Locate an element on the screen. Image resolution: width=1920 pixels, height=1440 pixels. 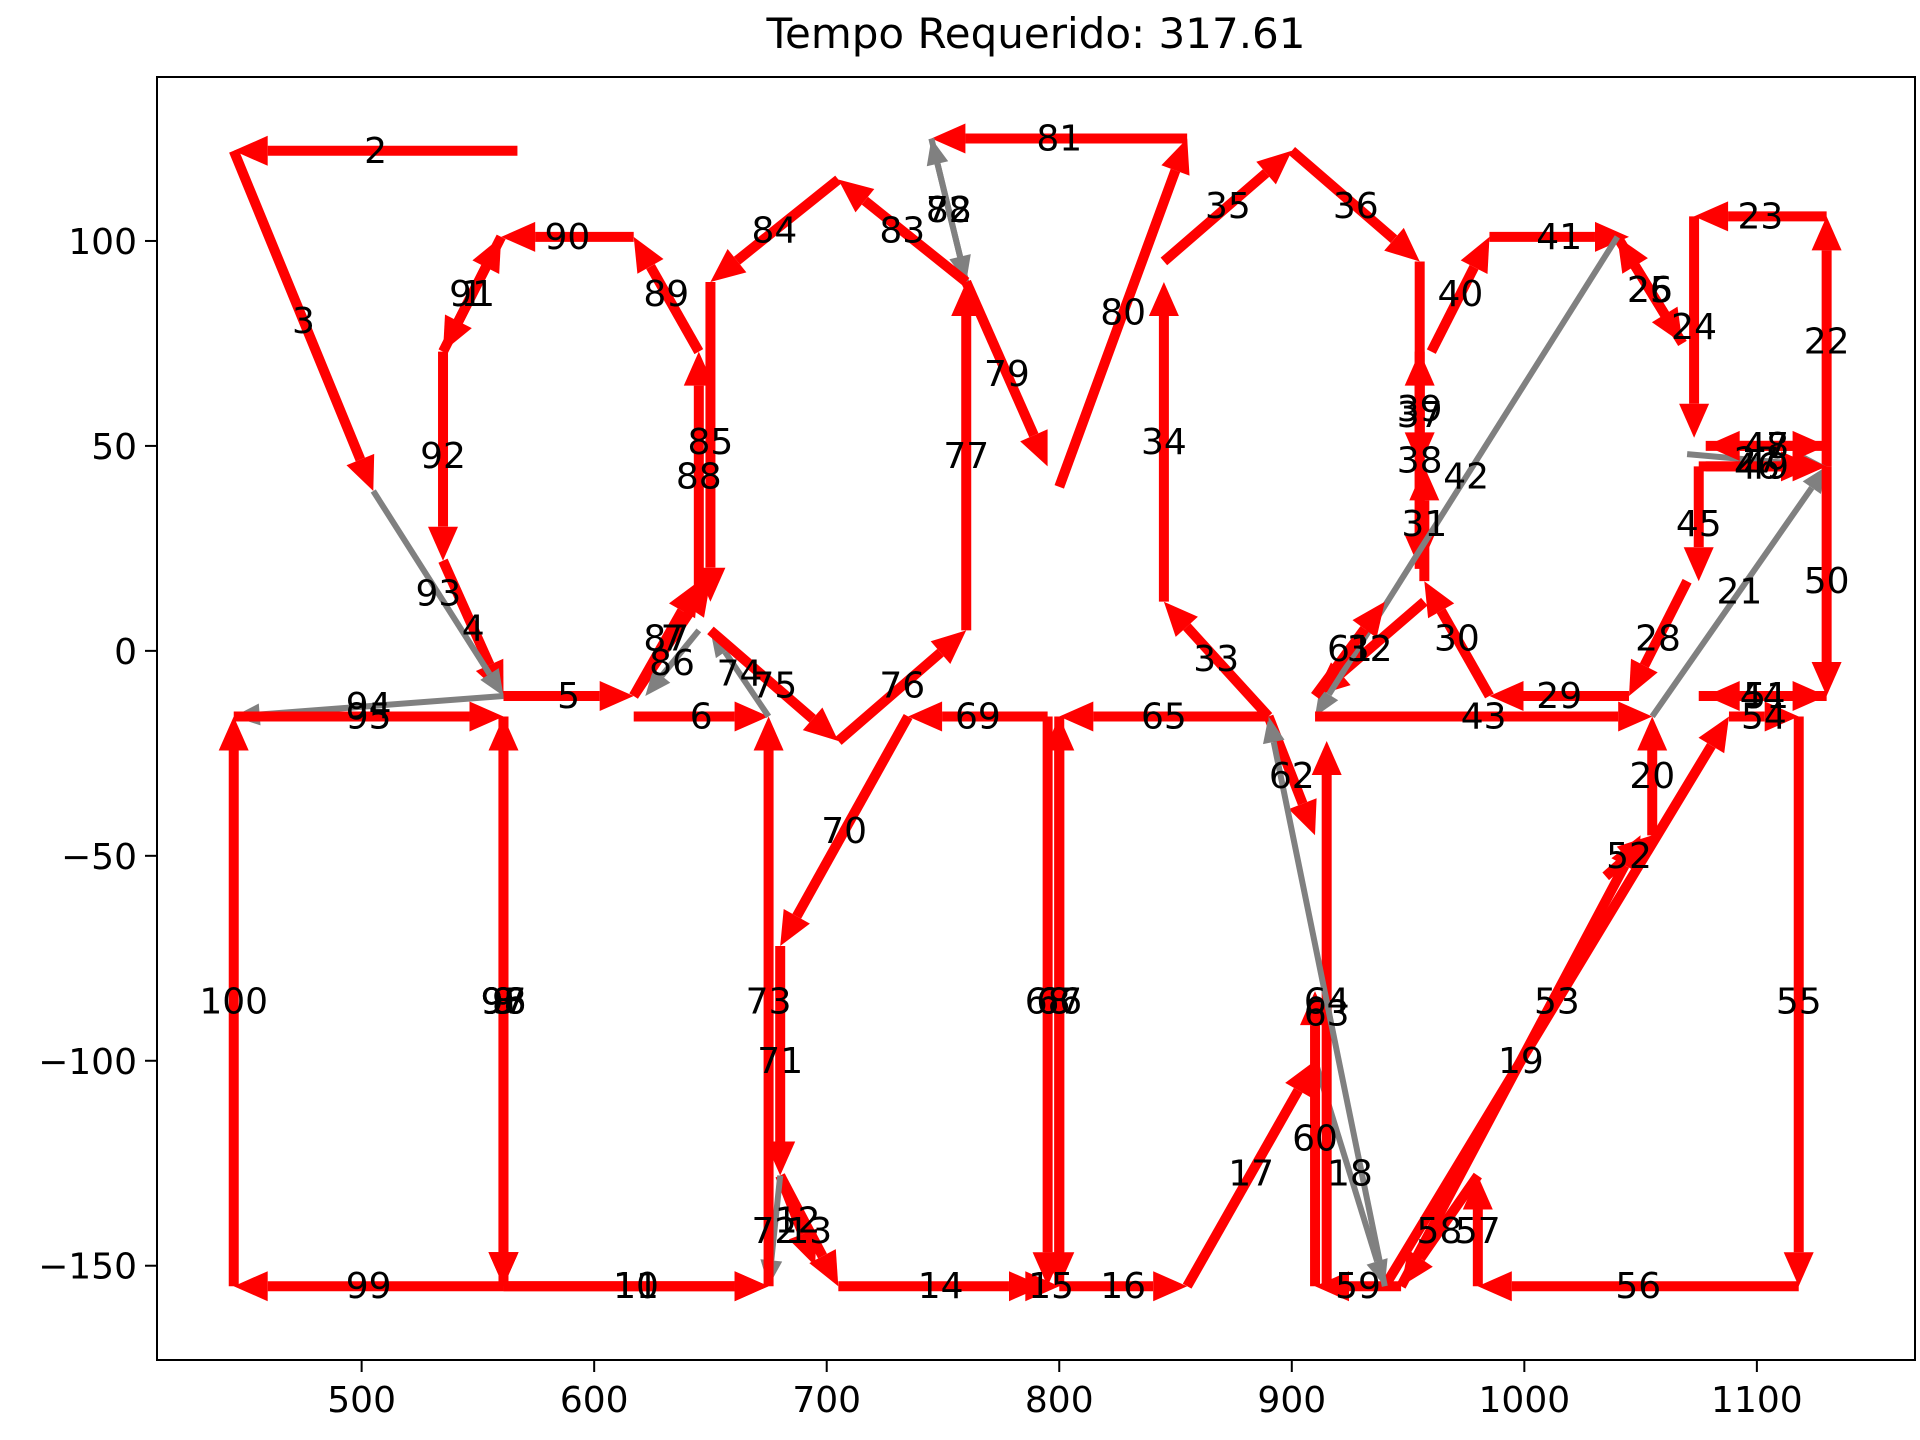
y-tick-label: 0 is located at coordinates (125, 652).